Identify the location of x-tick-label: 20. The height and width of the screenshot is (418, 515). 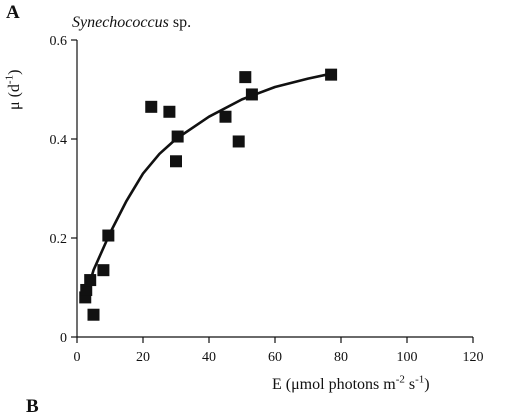
(143, 357).